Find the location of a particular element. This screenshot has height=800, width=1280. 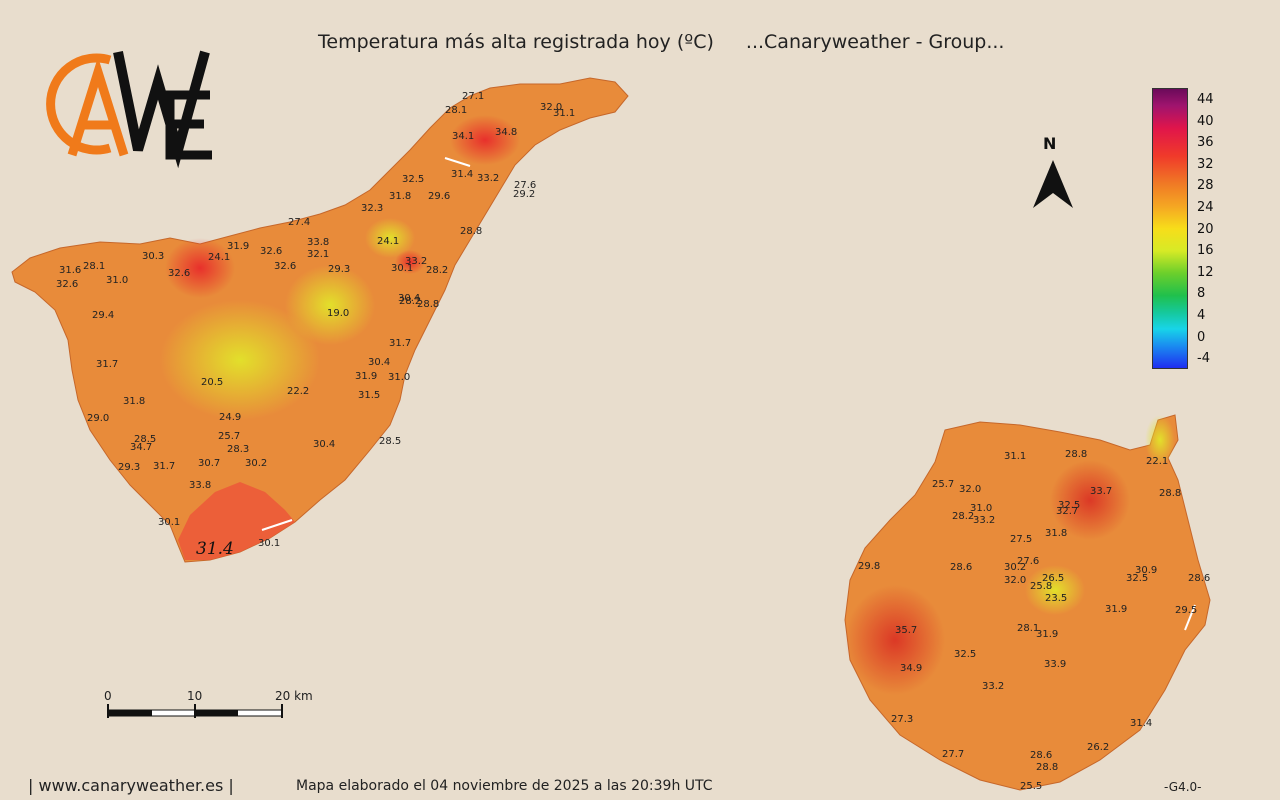

tenerife-temp-34: 28.2 is located at coordinates (410, 301).